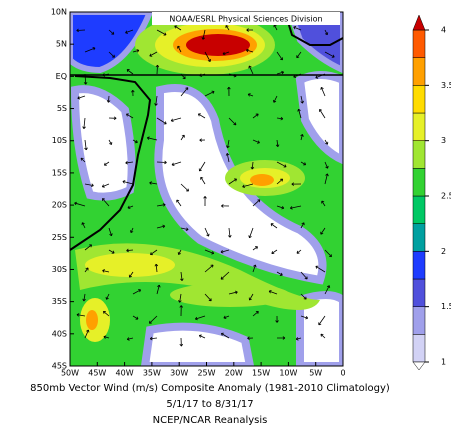  Describe the element at coordinates (59, 172) in the screenshot. I see `lat-label: 15S` at that location.